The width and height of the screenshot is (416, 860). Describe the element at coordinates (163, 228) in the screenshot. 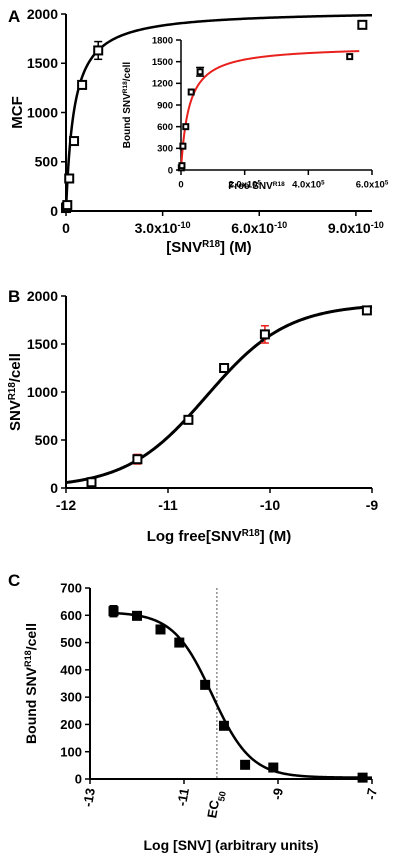

I see `x-tick-label: 3.0x10⁻¹⁰` at that location.